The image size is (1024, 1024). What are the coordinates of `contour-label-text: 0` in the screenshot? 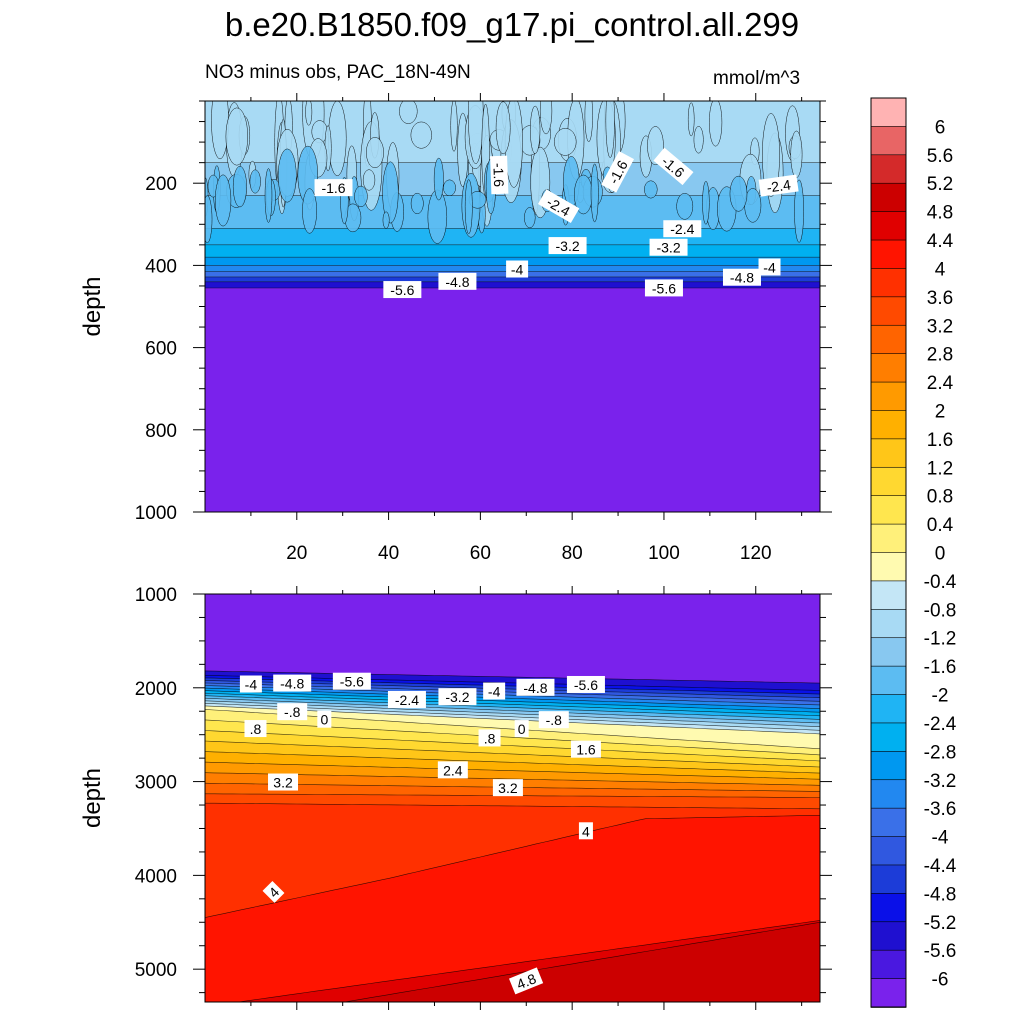 It's located at (522, 729).